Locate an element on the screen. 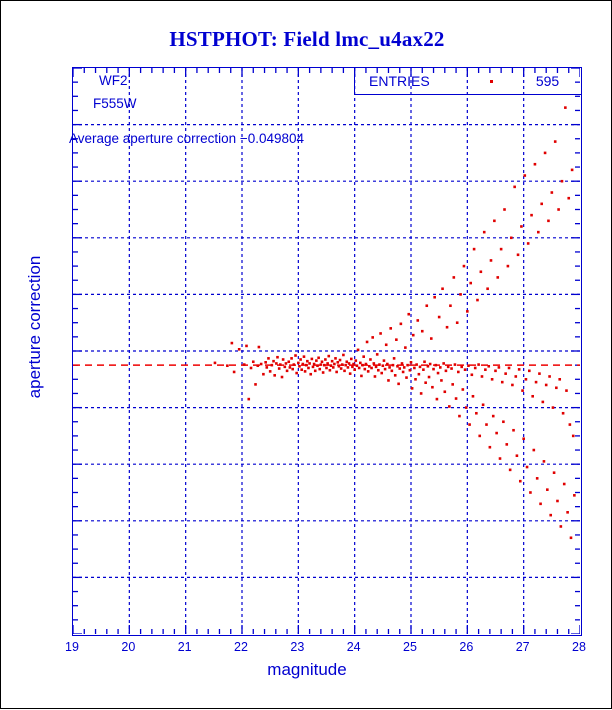  average-correction-annotation: Average aperture correction −0.049804 is located at coordinates (187, 138).